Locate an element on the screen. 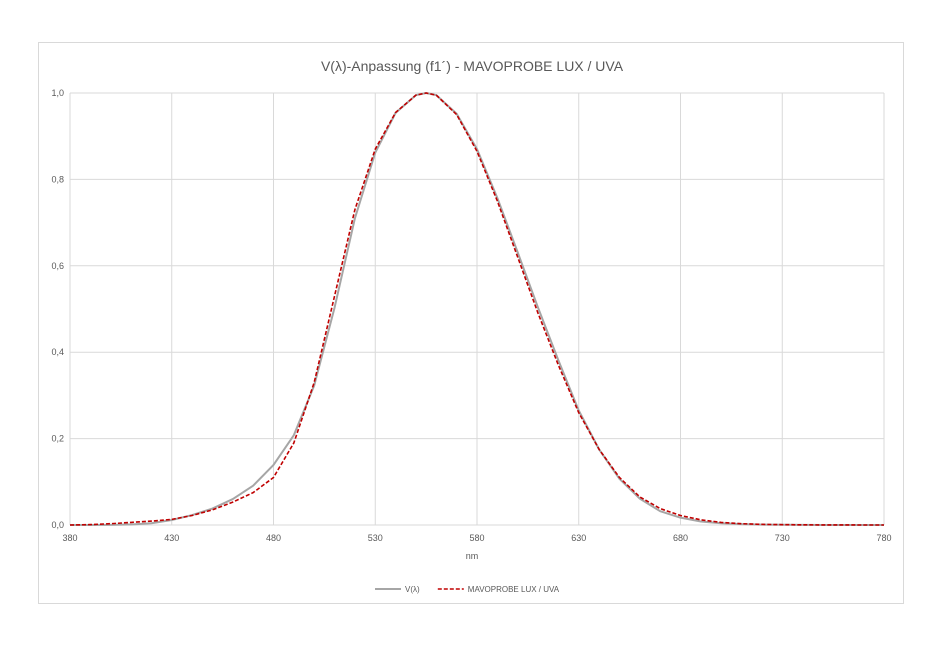  x-tick-label: 430 is located at coordinates (171, 538).